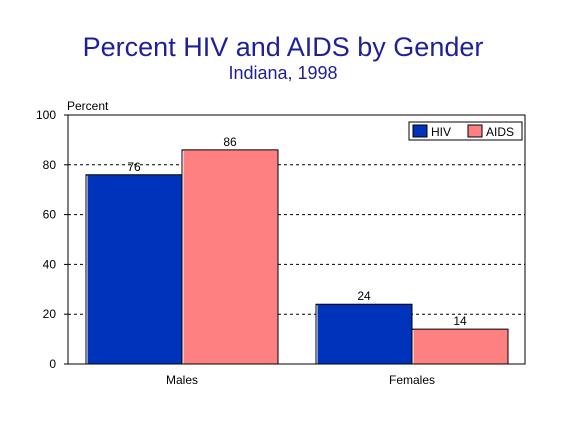 This screenshot has width=566, height=425. What do you see at coordinates (50, 165) in the screenshot?
I see `y-tick-label: 80` at bounding box center [50, 165].